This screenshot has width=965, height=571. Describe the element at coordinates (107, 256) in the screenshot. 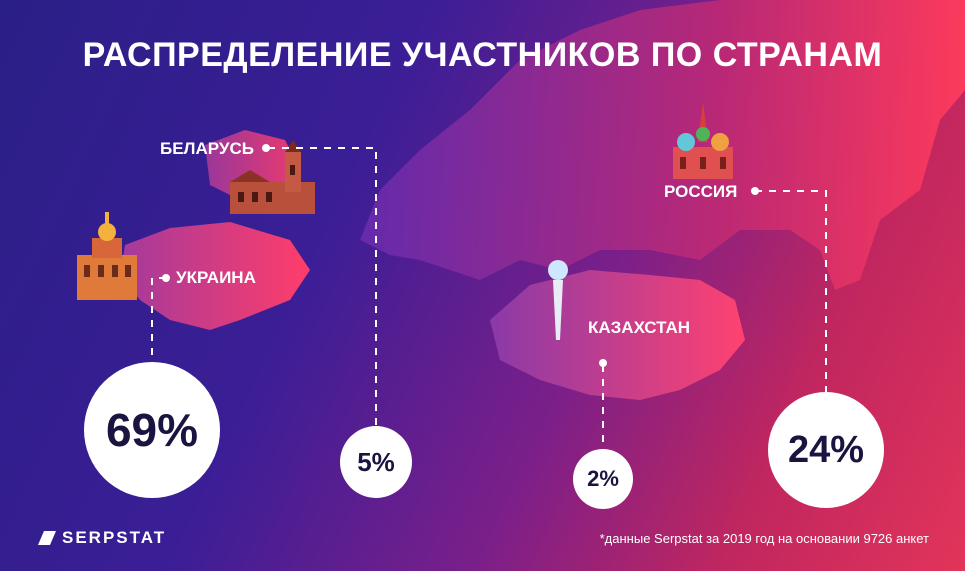

I see `cathedral-icon` at that location.